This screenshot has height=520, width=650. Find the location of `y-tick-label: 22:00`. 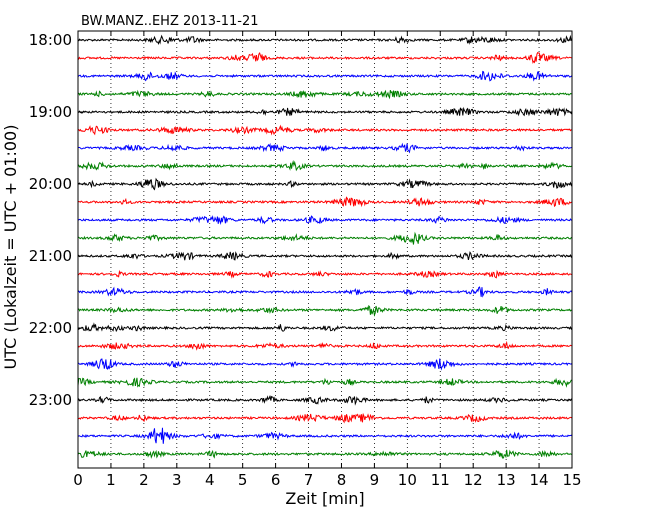

y-tick-label: 22:00 is located at coordinates (50, 328).